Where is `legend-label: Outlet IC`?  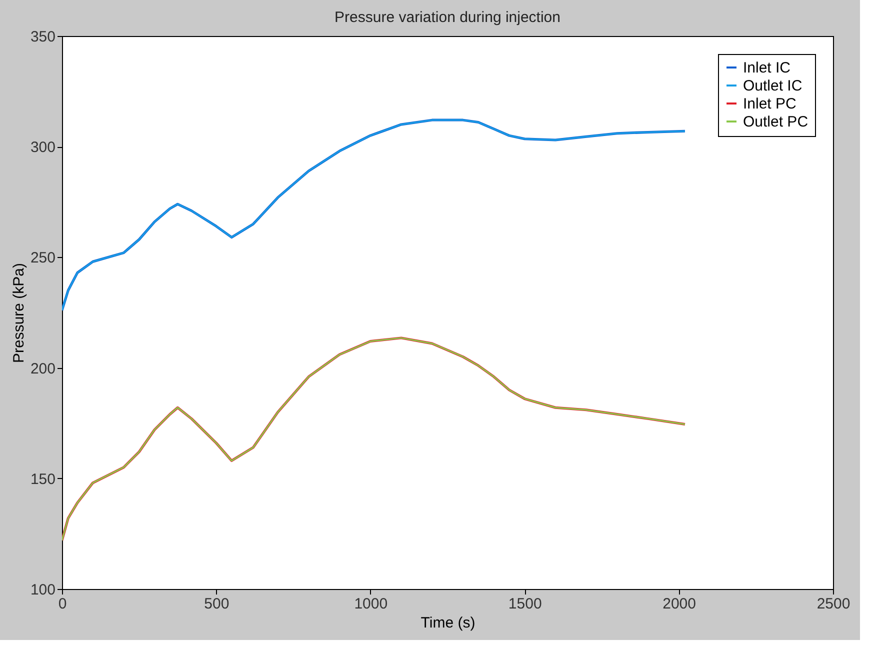
legend-label: Outlet IC is located at coordinates (772, 86).